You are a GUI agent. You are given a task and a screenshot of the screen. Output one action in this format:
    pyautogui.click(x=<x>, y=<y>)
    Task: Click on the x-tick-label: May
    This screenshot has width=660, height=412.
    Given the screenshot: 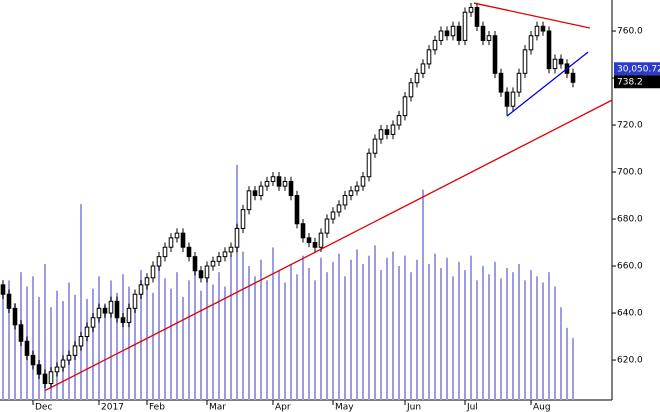 What is the action you would take?
    pyautogui.click(x=344, y=407)
    